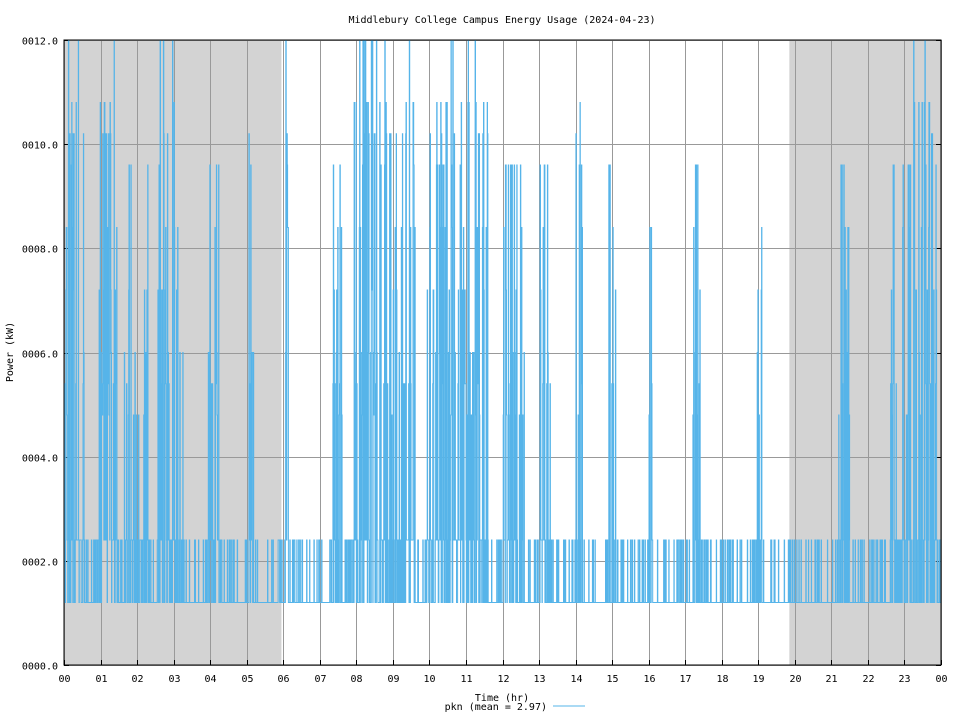 This screenshot has width=960, height=720. I want to click on y-tick-label: 0010.0, so click(40, 146).